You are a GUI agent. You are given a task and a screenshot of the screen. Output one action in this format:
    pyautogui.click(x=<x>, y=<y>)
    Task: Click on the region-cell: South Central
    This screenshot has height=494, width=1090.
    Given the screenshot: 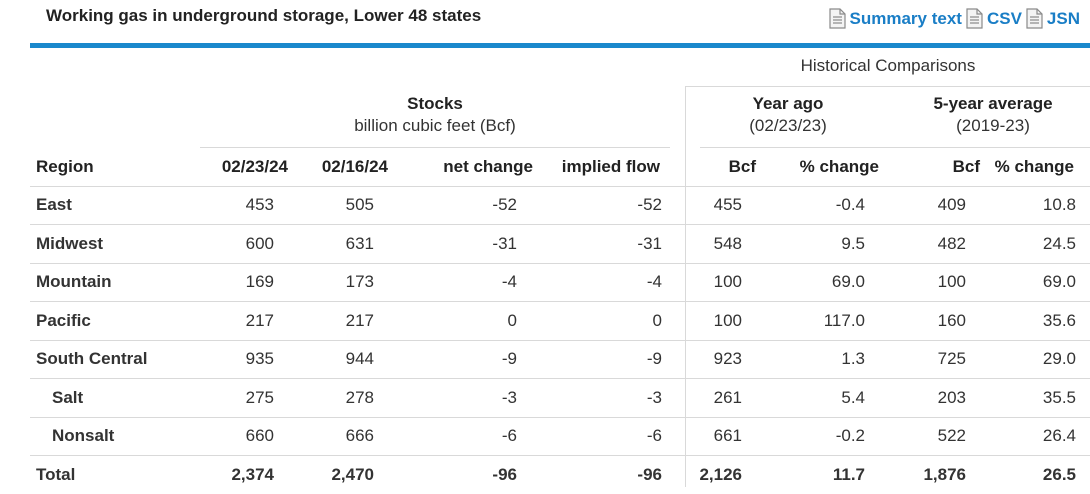 What is the action you would take?
    pyautogui.click(x=115, y=359)
    